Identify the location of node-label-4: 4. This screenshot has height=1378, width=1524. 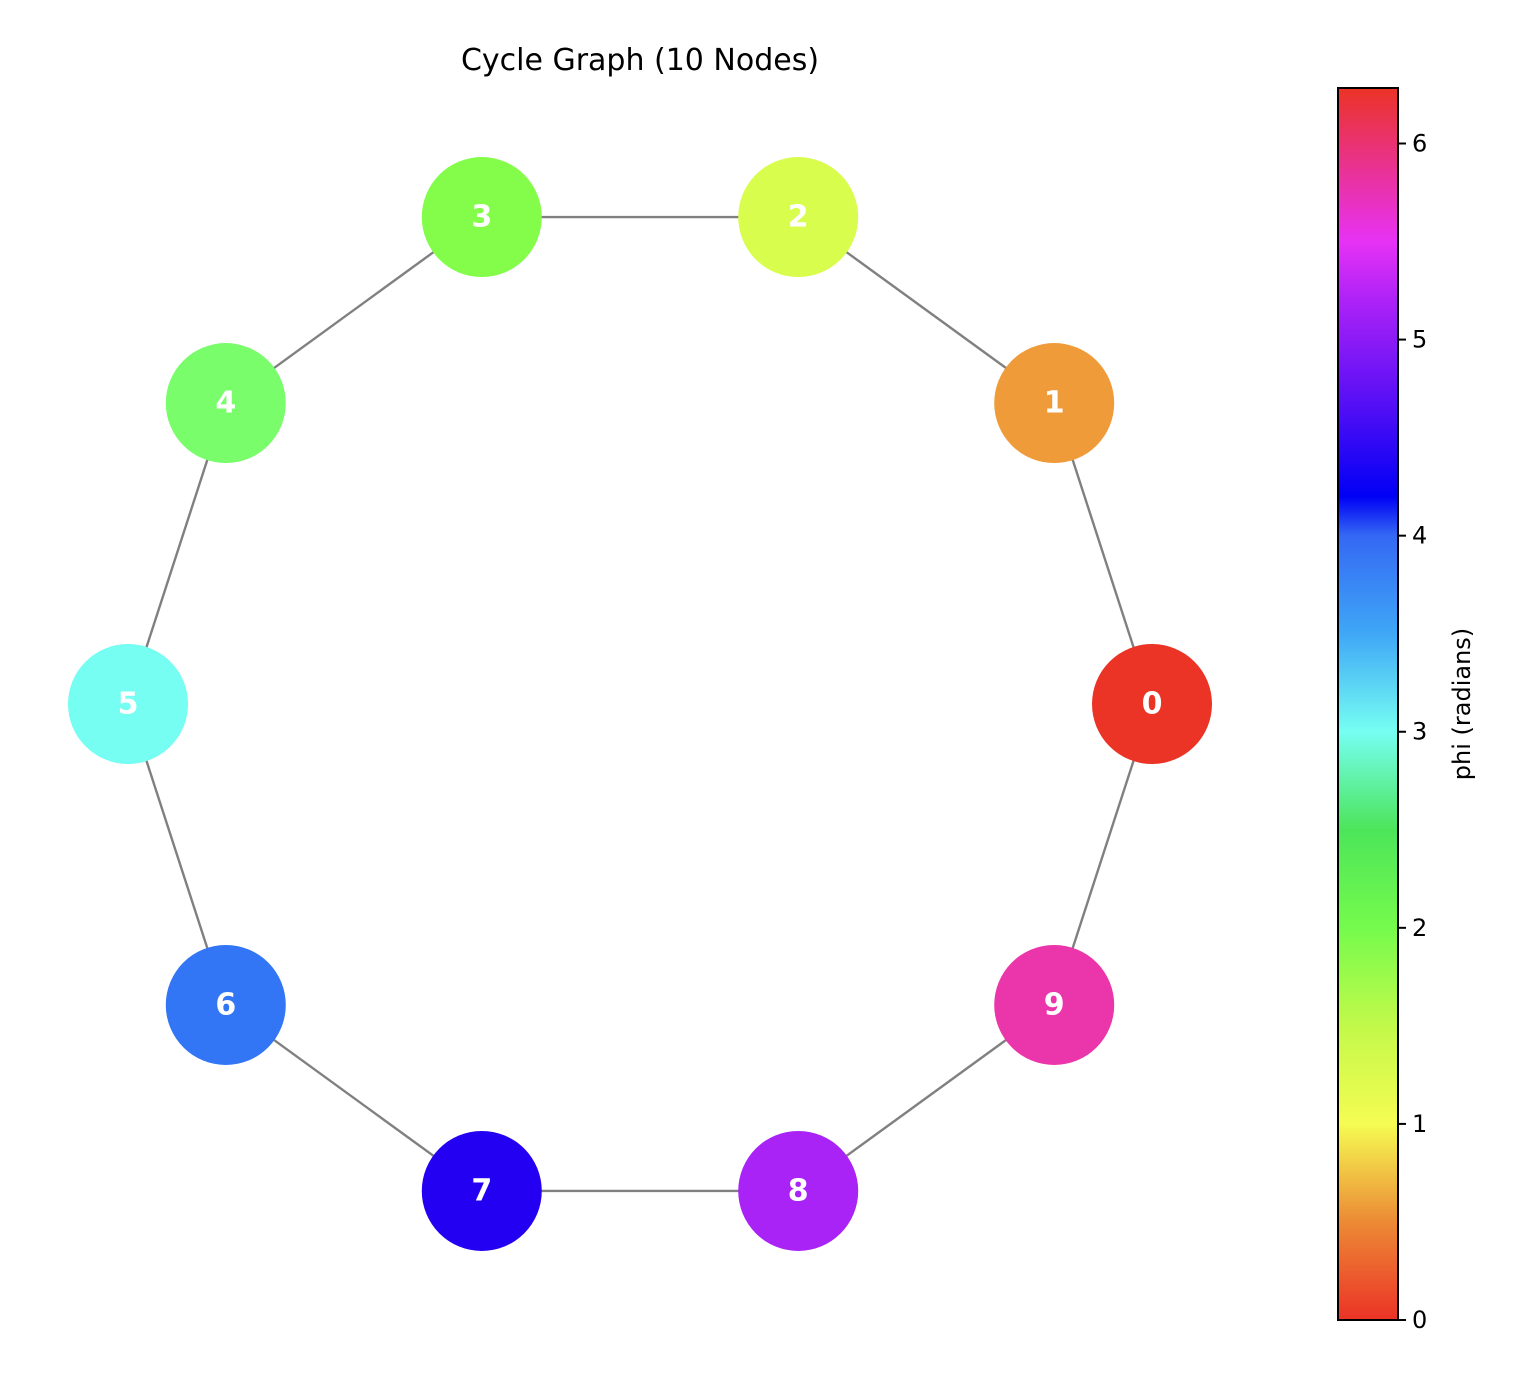
(225, 403).